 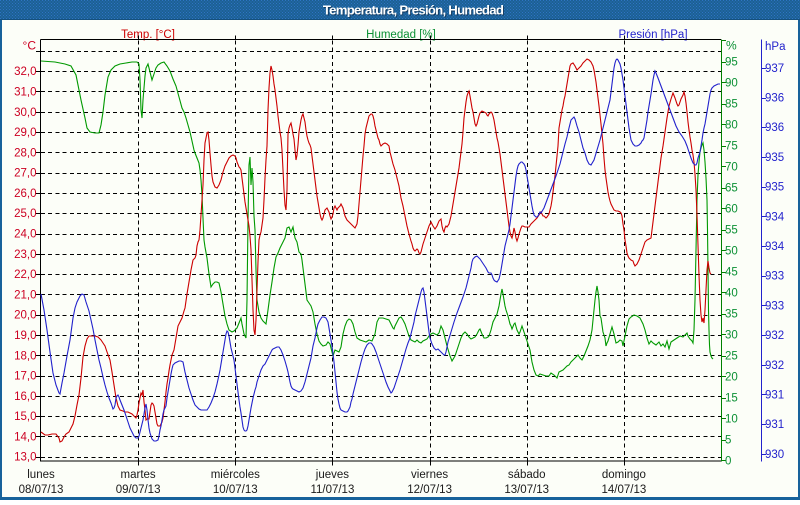 I want to click on svg-text: Humedad [%], so click(x=401, y=35).